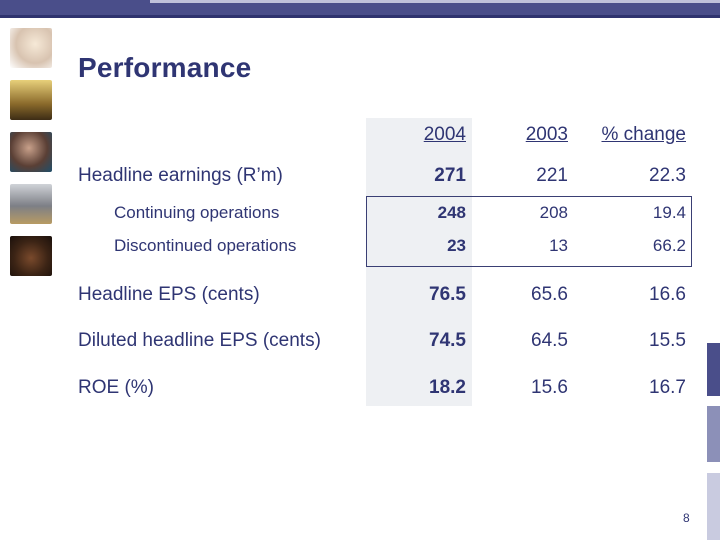 This screenshot has height=540, width=720. What do you see at coordinates (197, 212) in the screenshot?
I see `row-label-continuing-operations: Continuing operations` at bounding box center [197, 212].